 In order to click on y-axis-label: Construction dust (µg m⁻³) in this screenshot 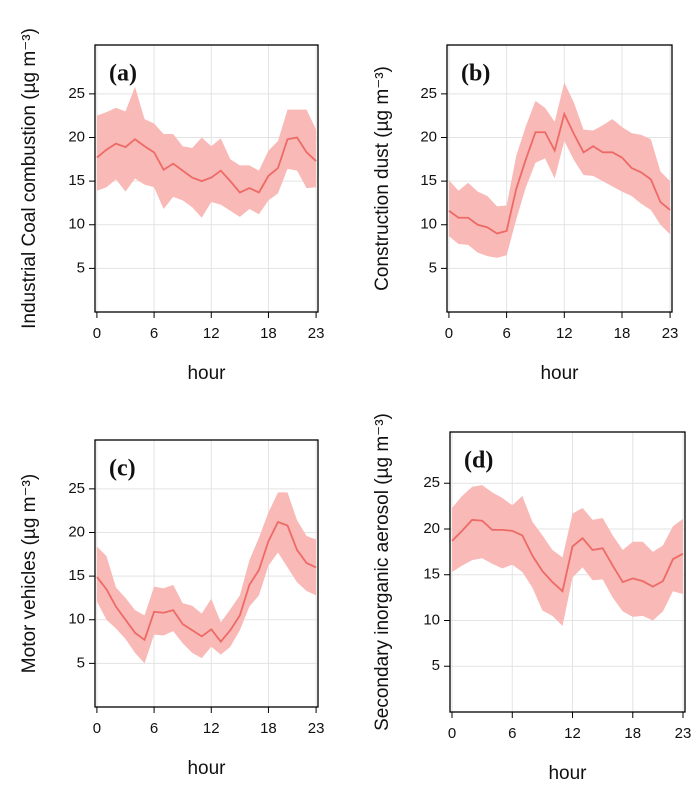, I will do `click(382, 178)`.